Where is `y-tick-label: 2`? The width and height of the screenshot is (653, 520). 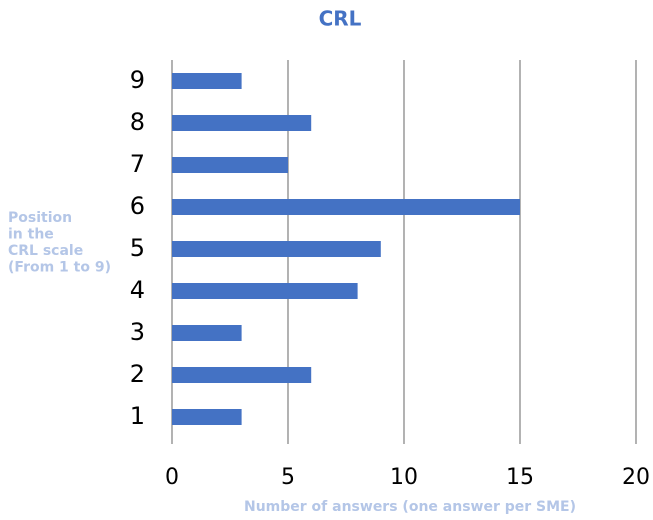
y-tick-label: 2 is located at coordinates (137, 374).